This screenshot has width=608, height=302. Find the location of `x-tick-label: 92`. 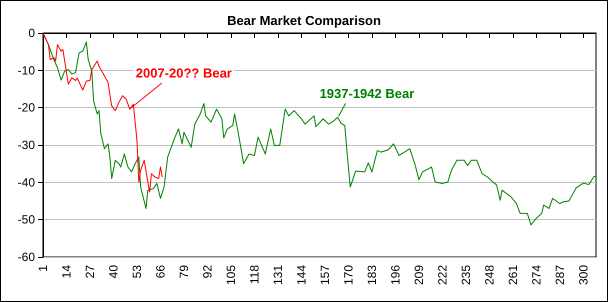

x-tick-label: 92 is located at coordinates (207, 271).